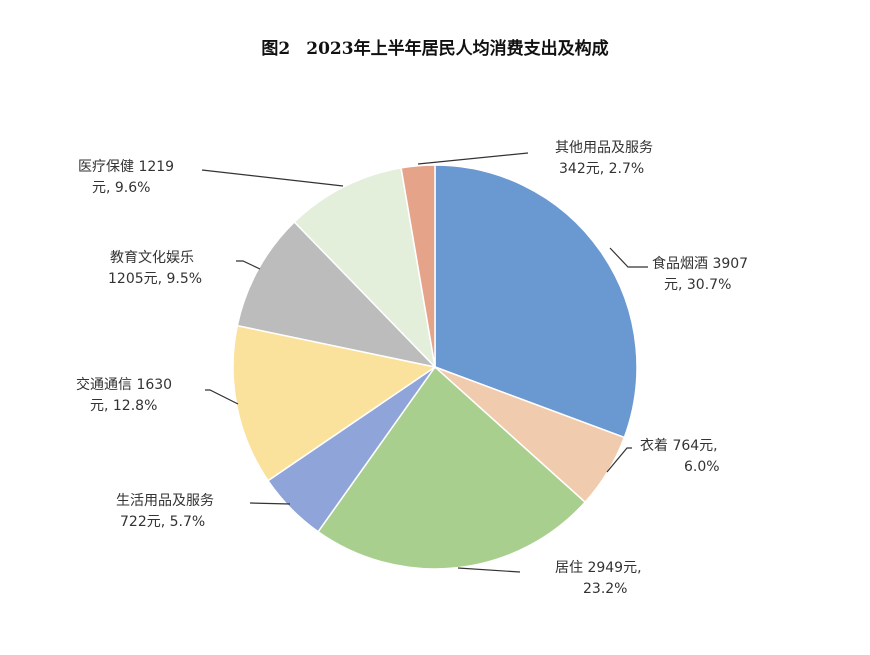 Image resolution: width=870 pixels, height=655 pixels. What do you see at coordinates (126, 178) in the screenshot?
I see `slice-label-medical: 医疗保健 1219 元, 9.6%` at bounding box center [126, 178].